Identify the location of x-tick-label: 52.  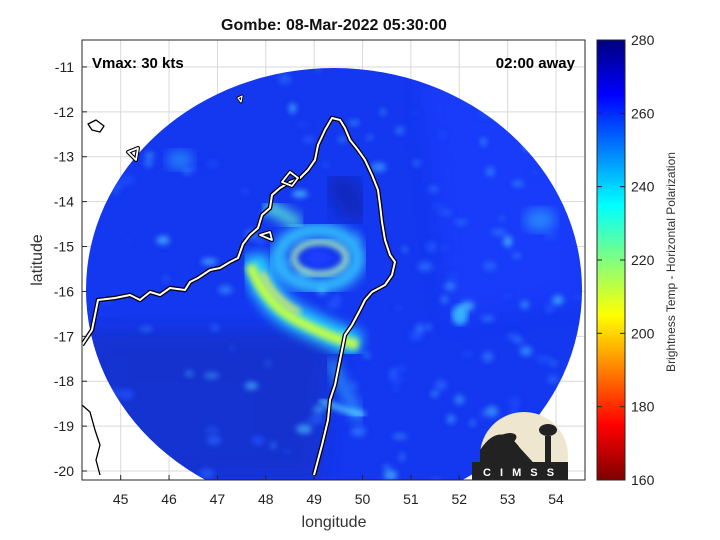
(459, 499).